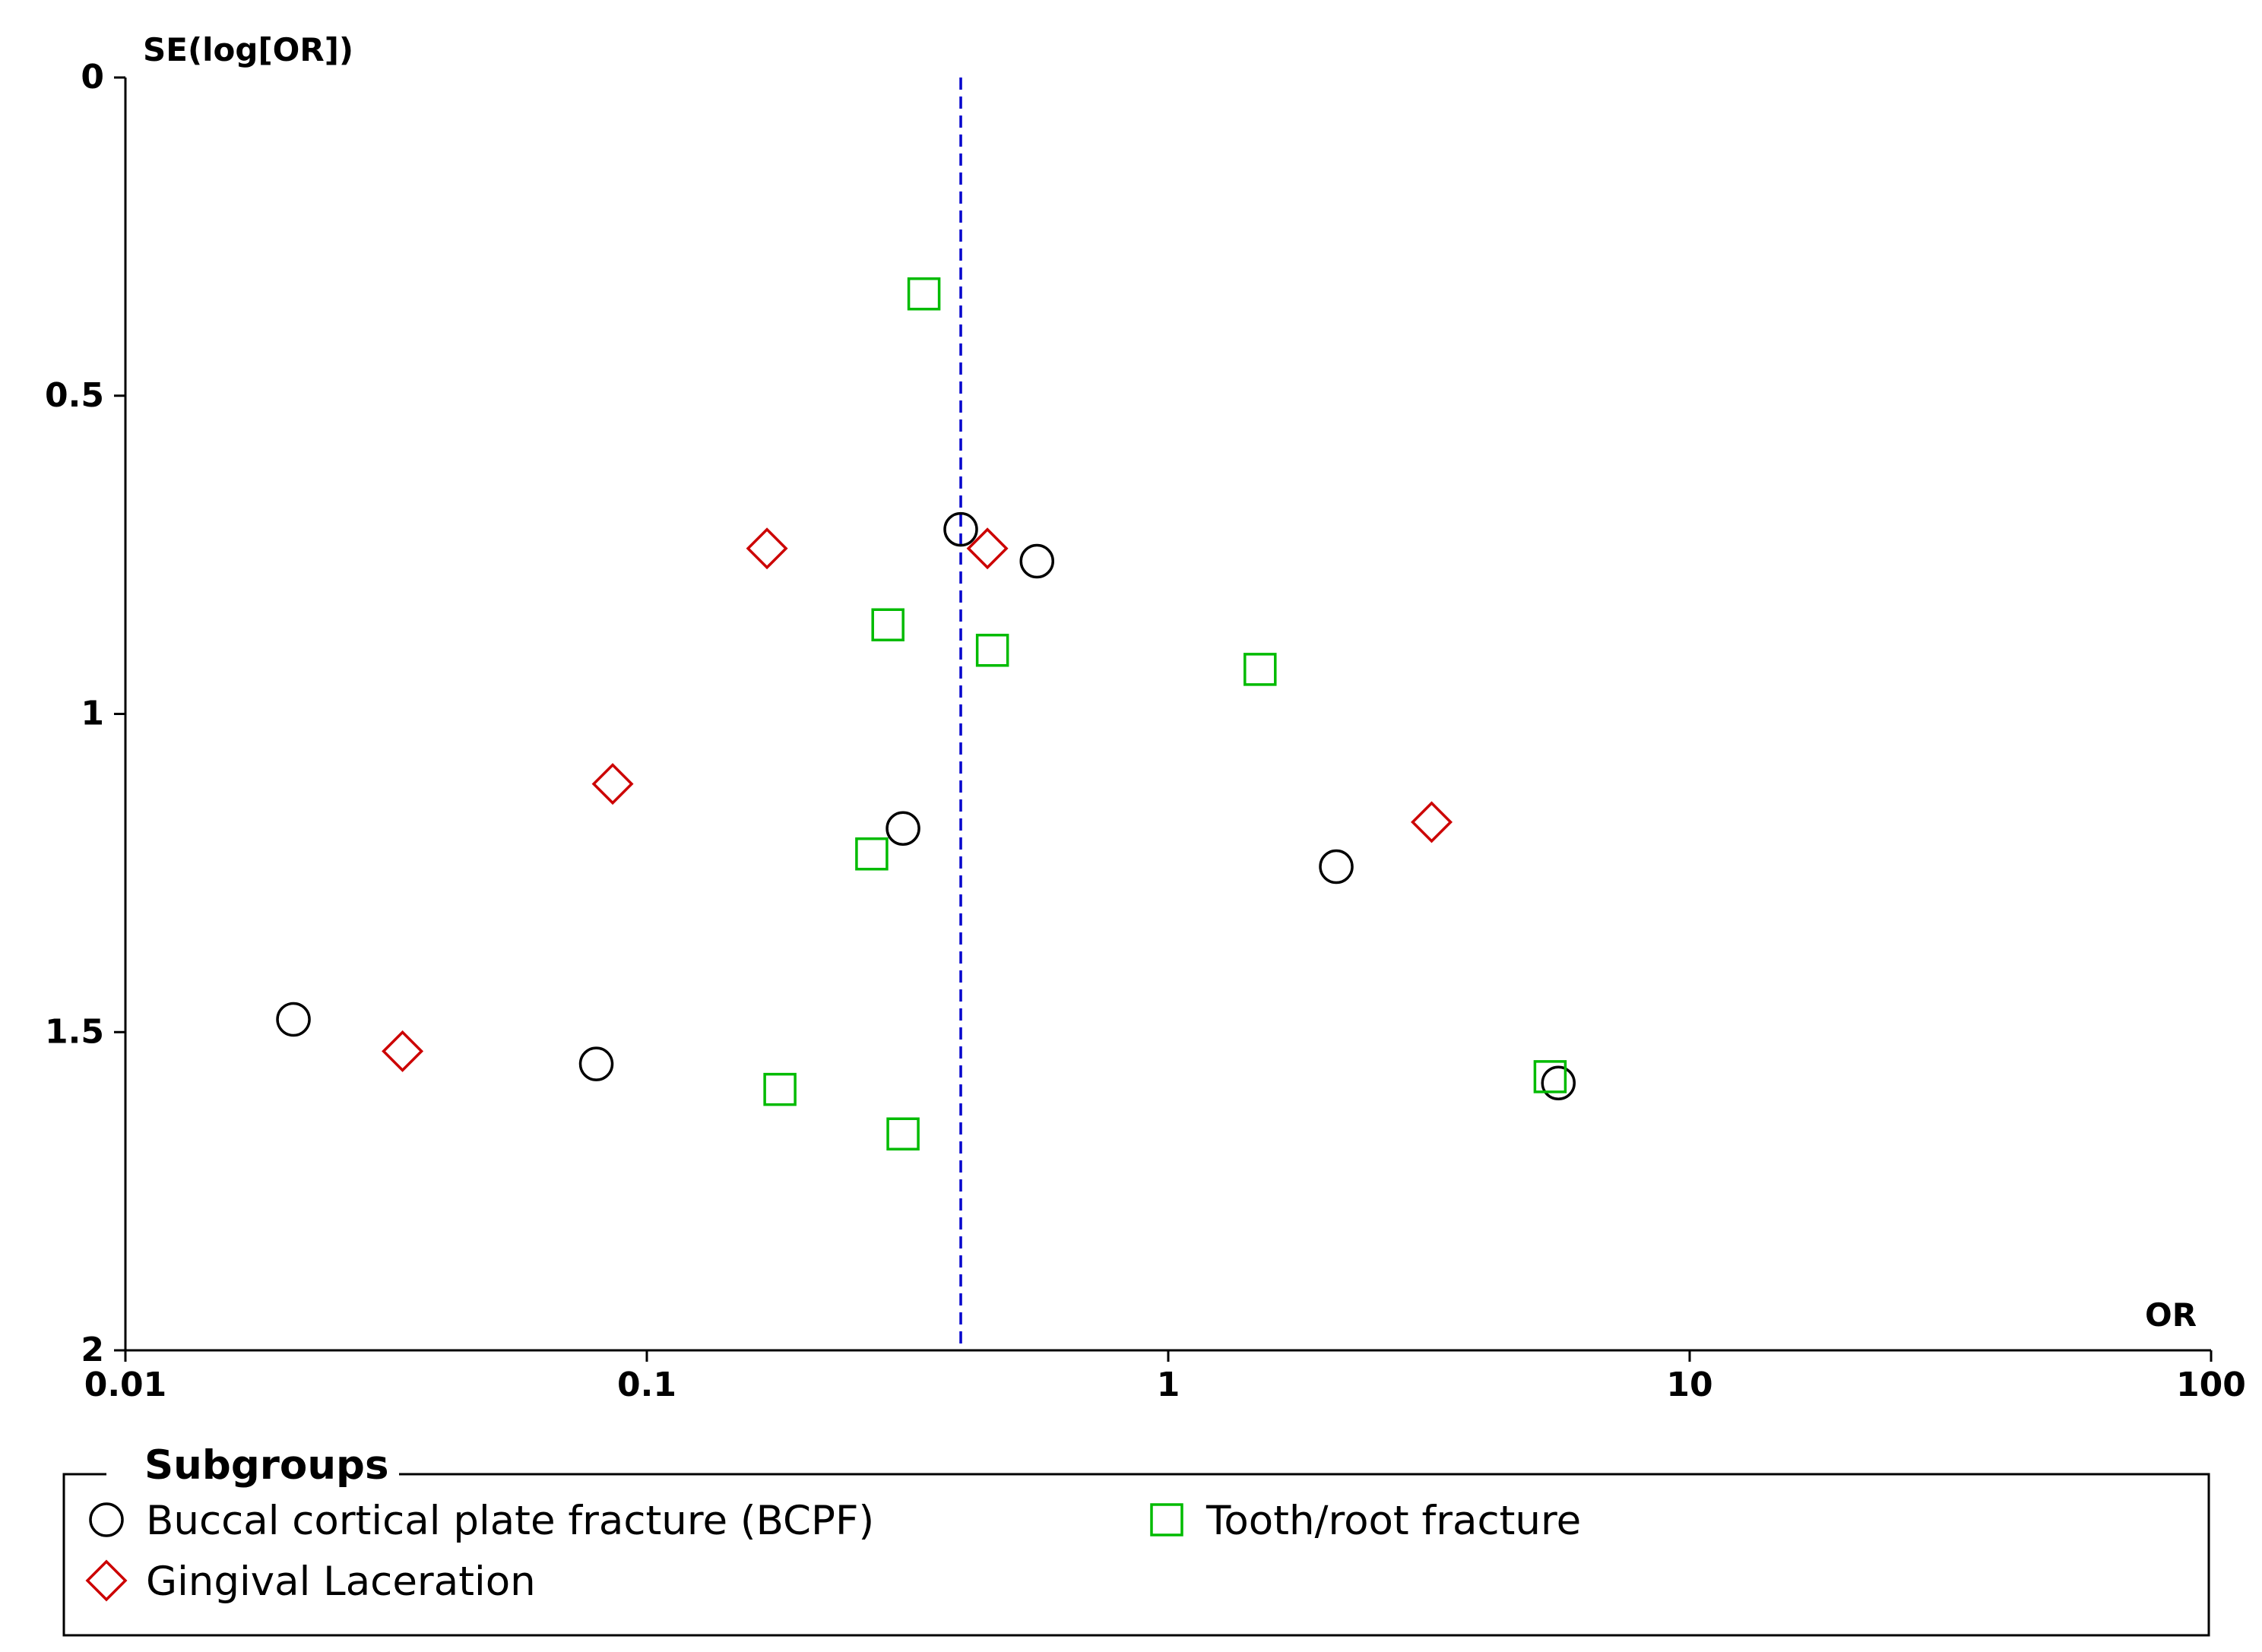  Describe the element at coordinates (267, 1465) in the screenshot. I see `legend-title: Subgroups` at that location.